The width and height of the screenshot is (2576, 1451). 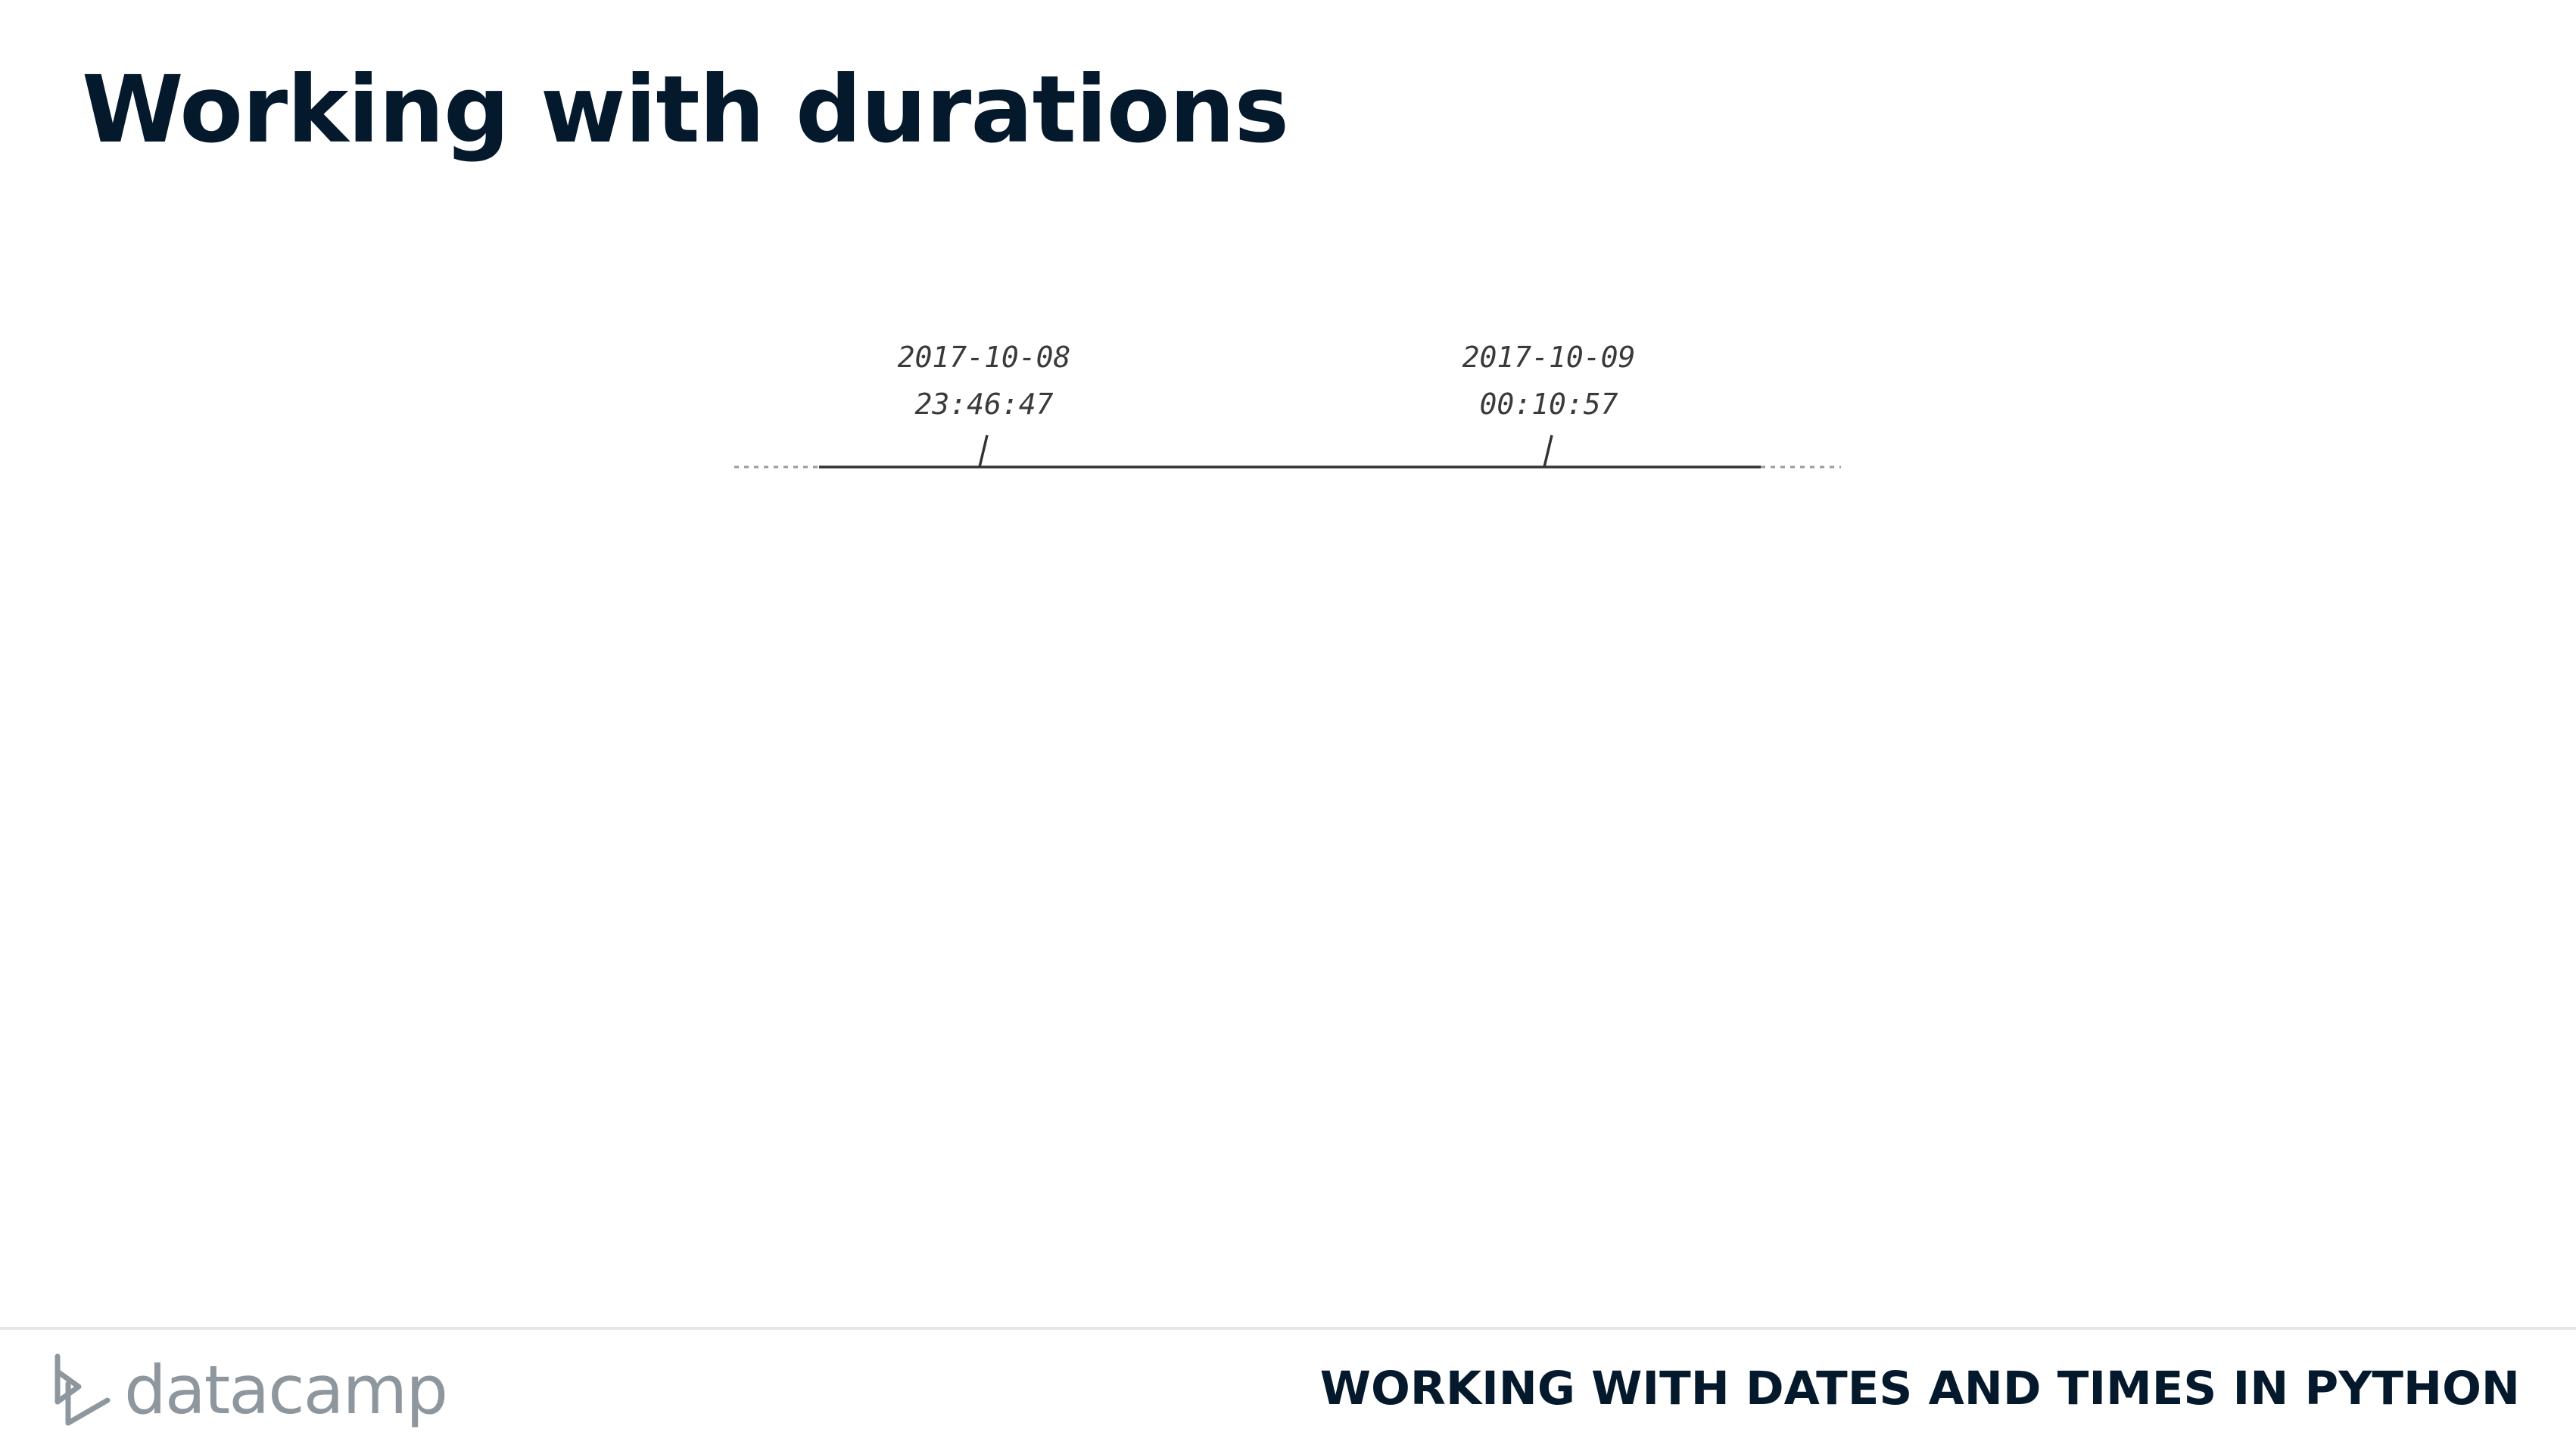 What do you see at coordinates (1548, 451) in the screenshot?
I see `timeline-tick-end` at bounding box center [1548, 451].